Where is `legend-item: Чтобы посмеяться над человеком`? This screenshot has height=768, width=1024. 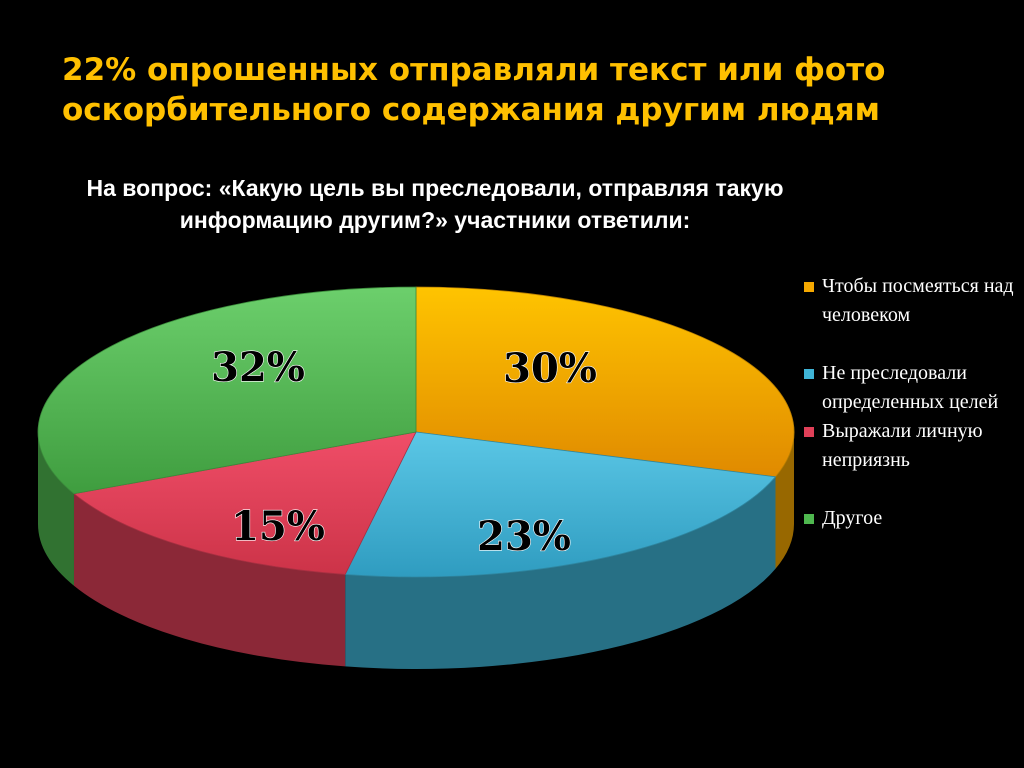 legend-item: Чтобы посмеяться над человеком is located at coordinates (911, 301).